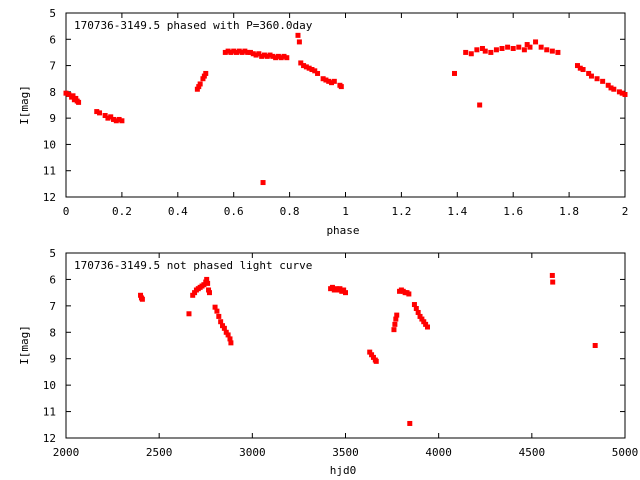 The width and height of the screenshot is (640, 480). Describe the element at coordinates (49, 385) in the screenshot. I see `unphased-y-tick-label: 10` at that location.